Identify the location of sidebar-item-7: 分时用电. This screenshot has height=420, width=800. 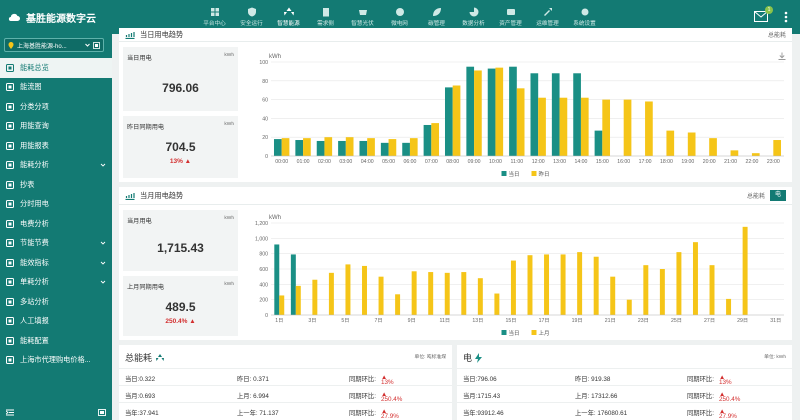
(56, 205).